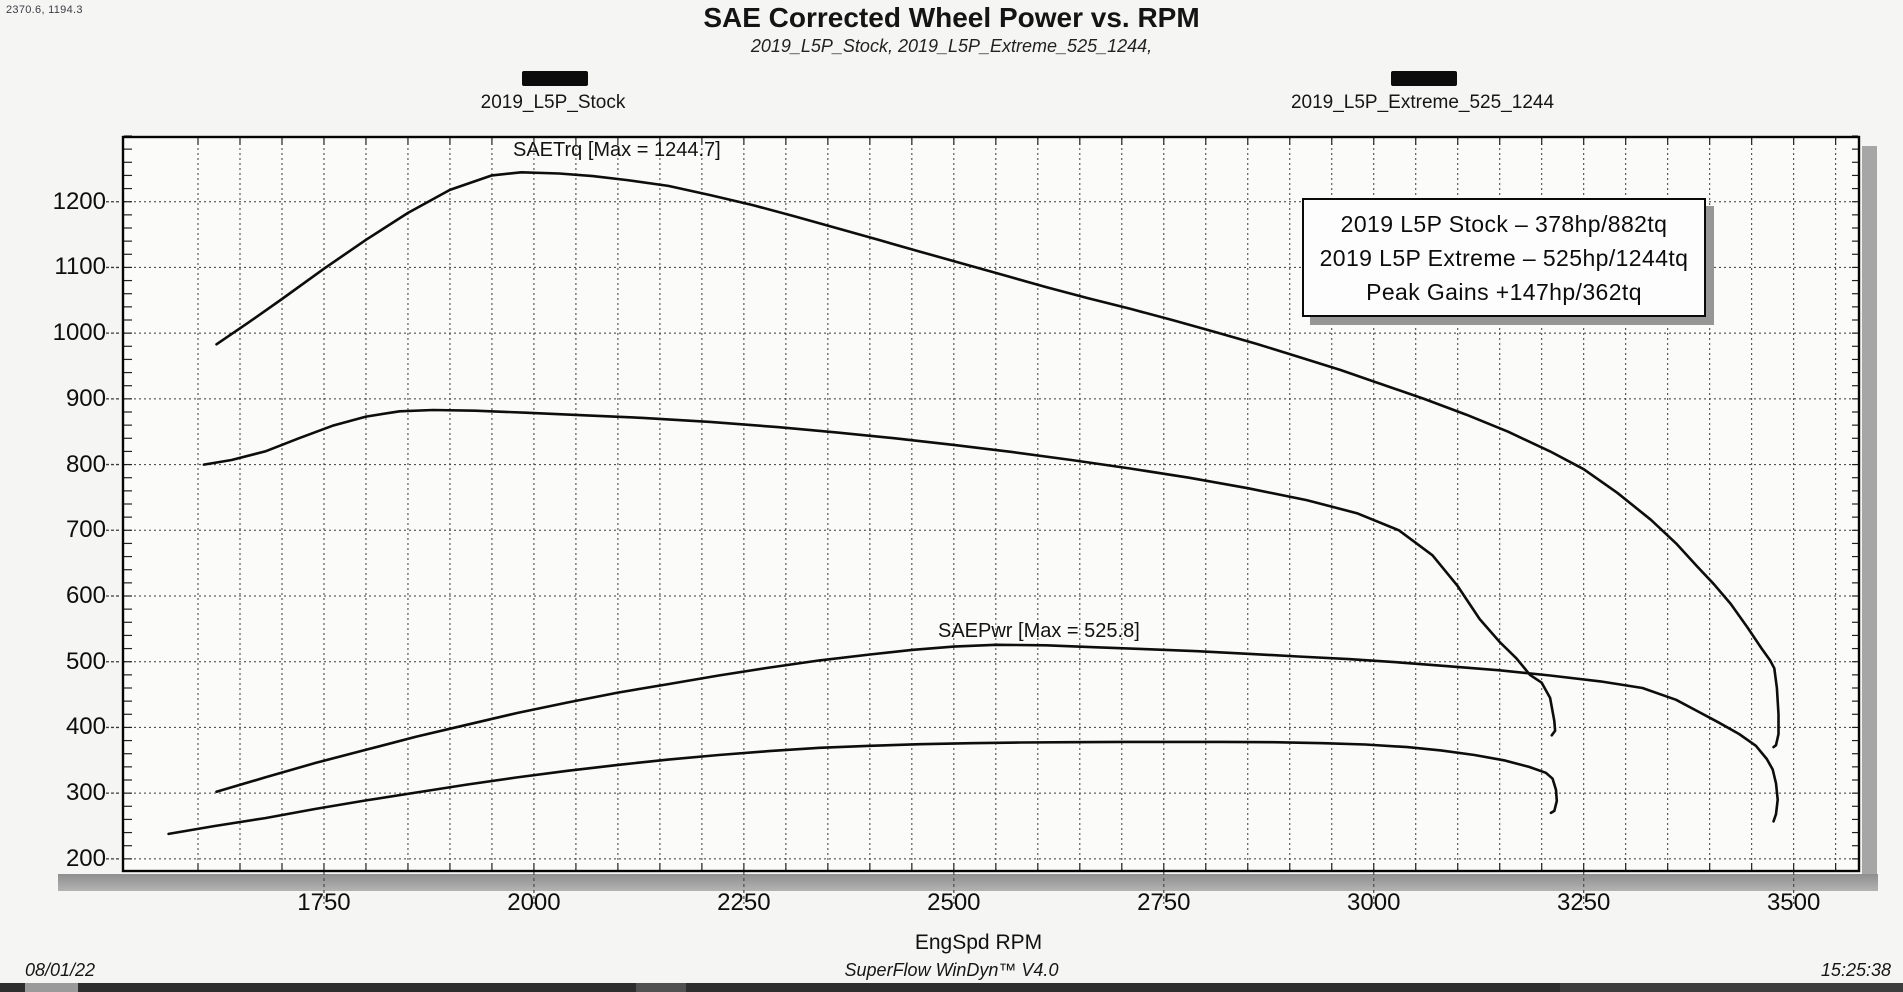 The image size is (1903, 992). What do you see at coordinates (1504, 223) in the screenshot?
I see `info-line-stock: 2019 L5P Stock – 378hp/882tq` at bounding box center [1504, 223].